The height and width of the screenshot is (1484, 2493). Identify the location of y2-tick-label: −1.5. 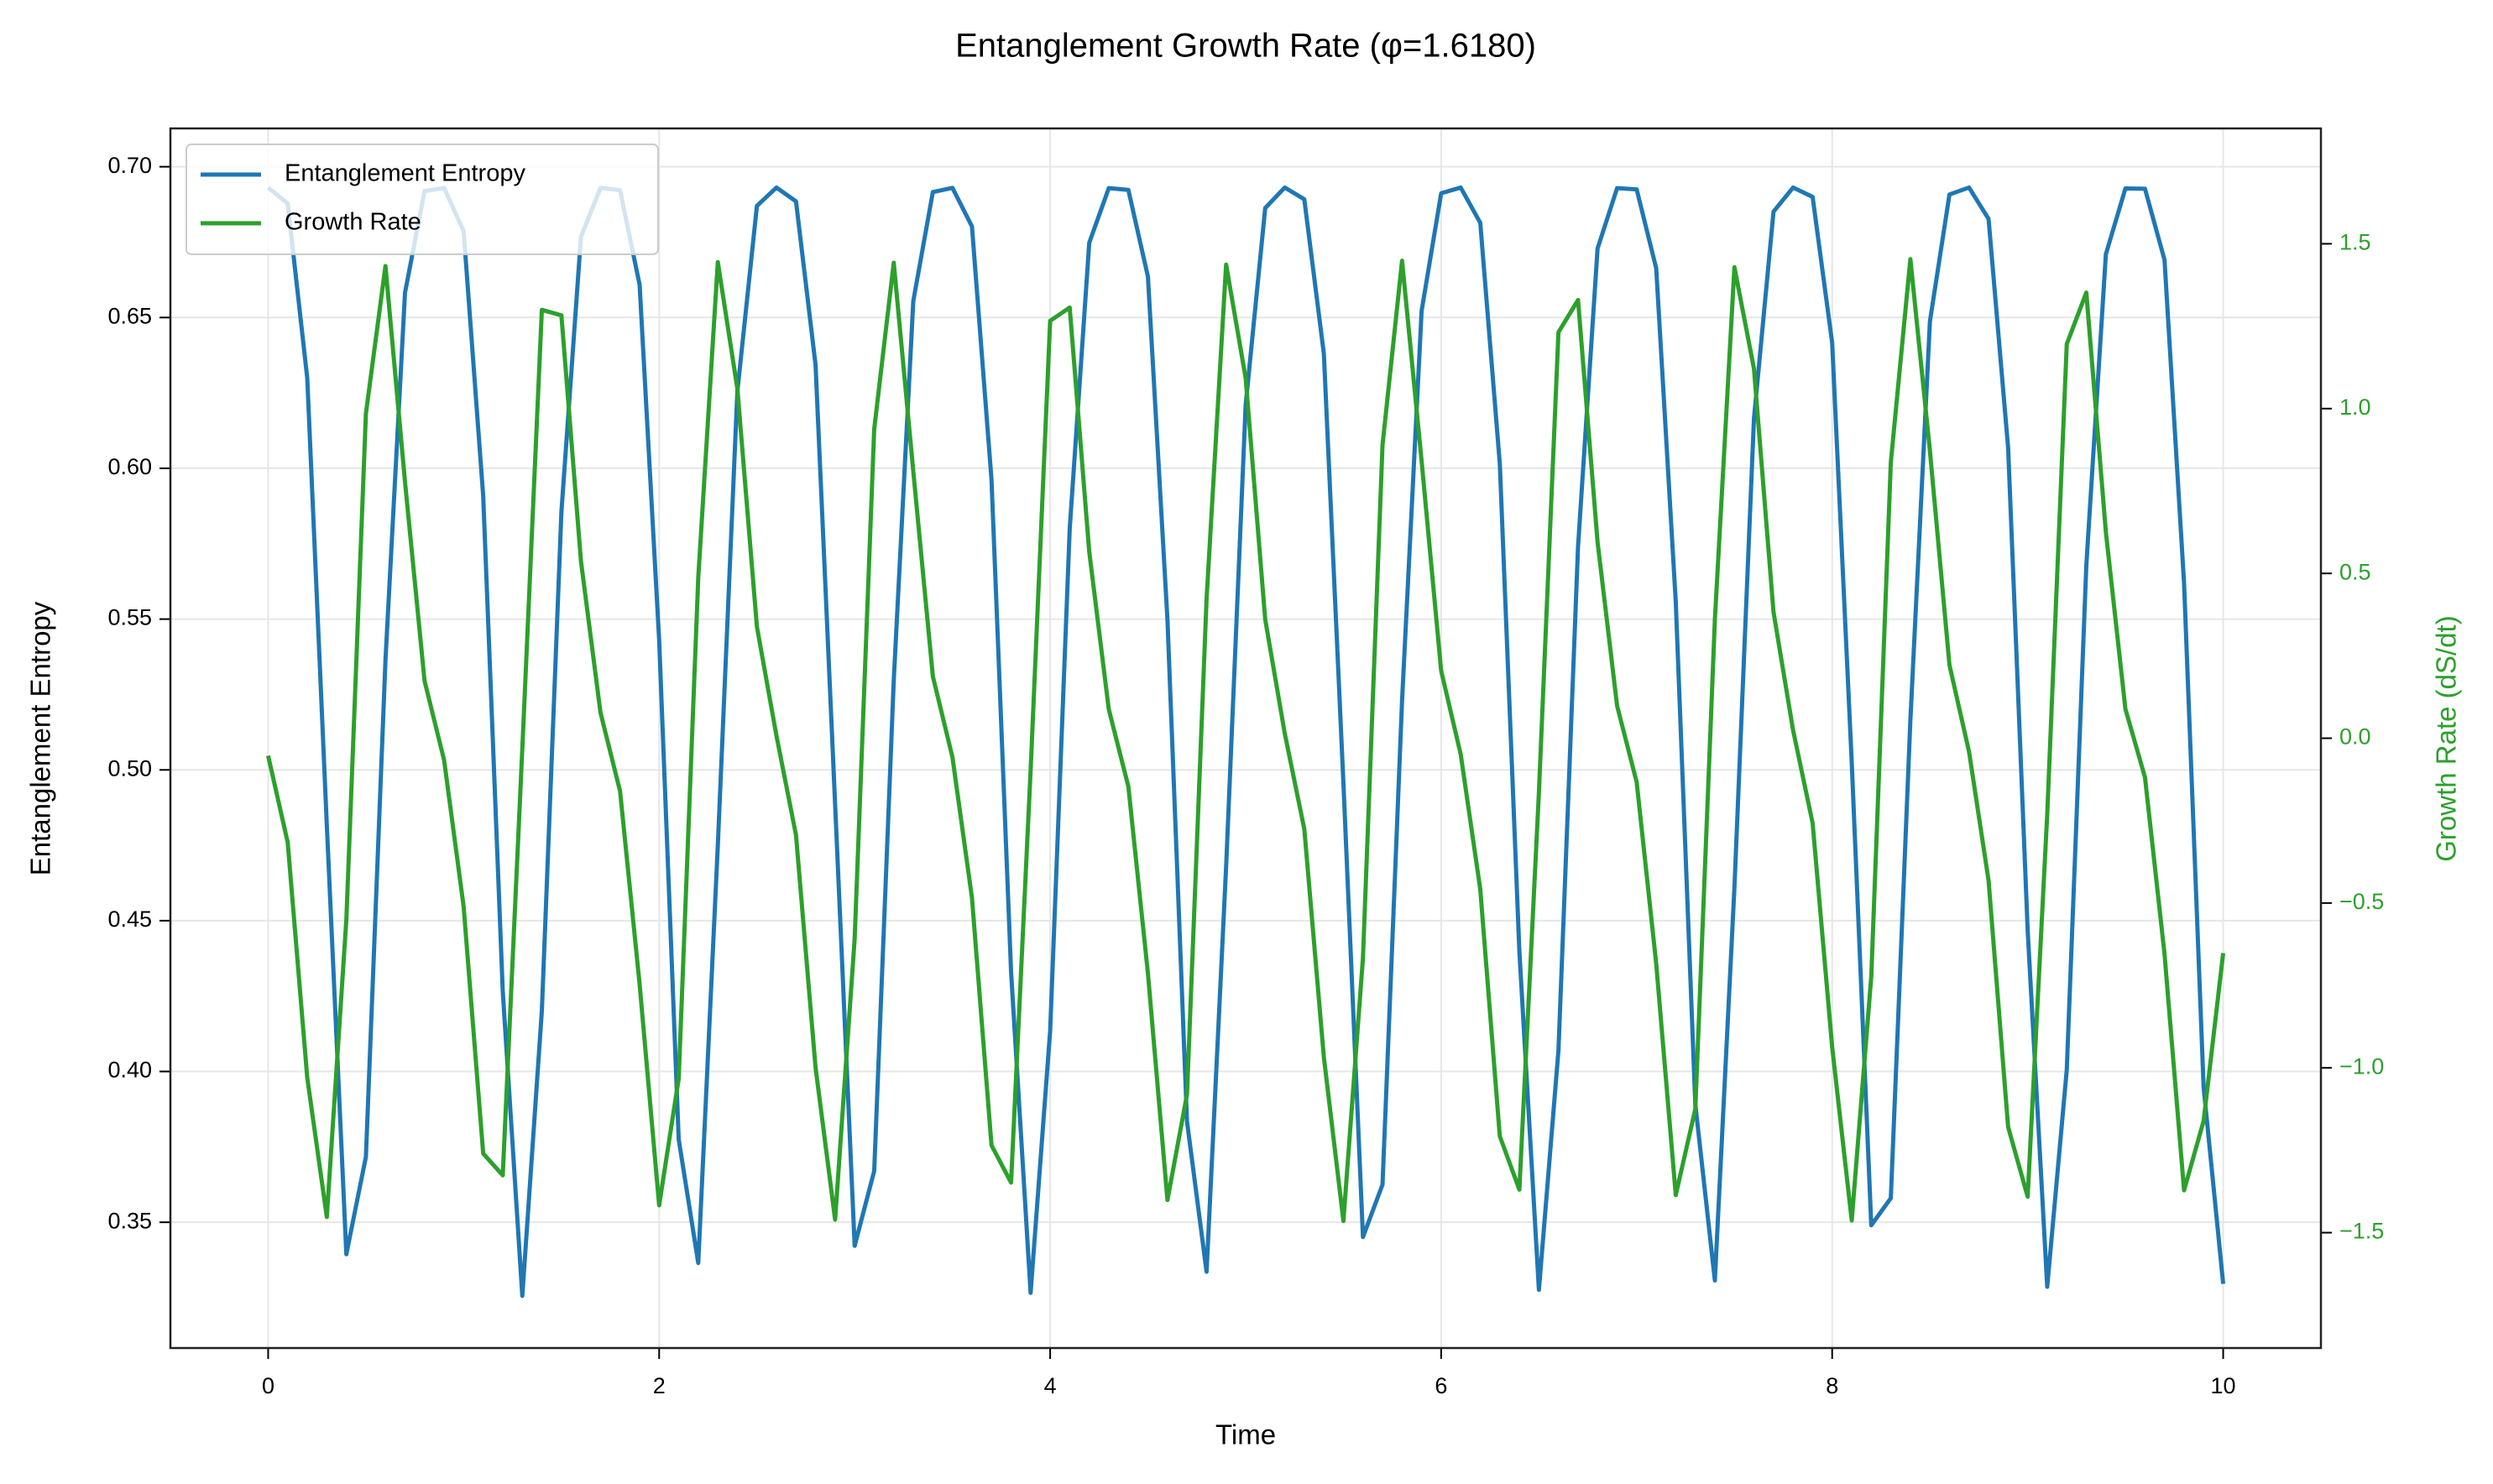
(2361, 1231).